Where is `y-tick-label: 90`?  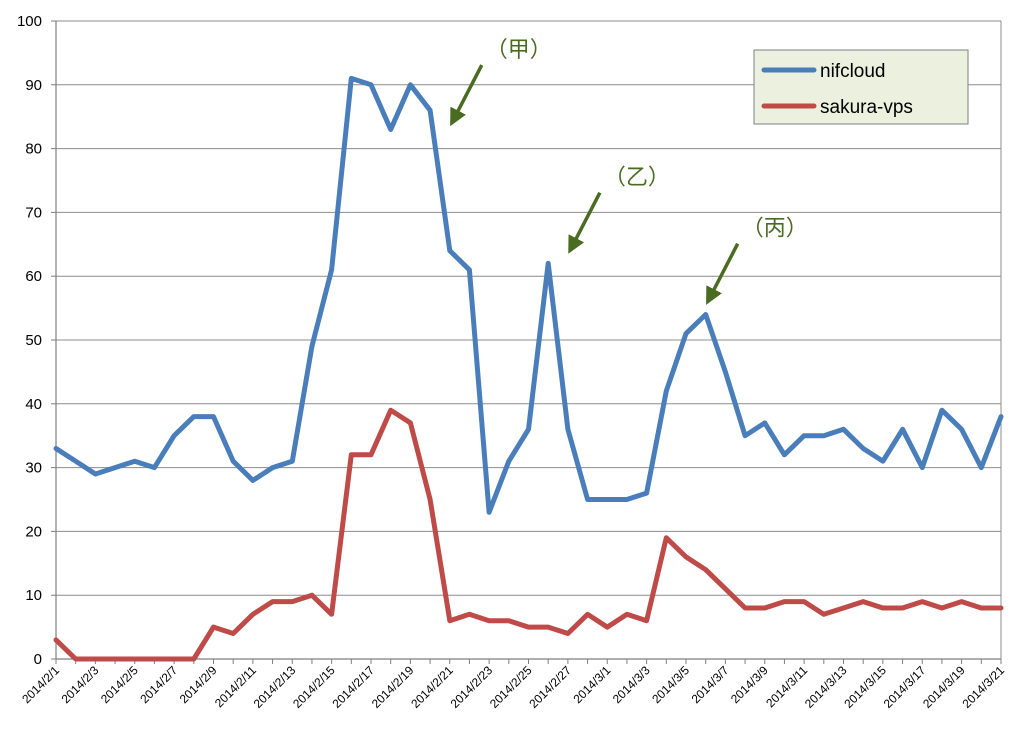 y-tick-label: 90 is located at coordinates (33, 85).